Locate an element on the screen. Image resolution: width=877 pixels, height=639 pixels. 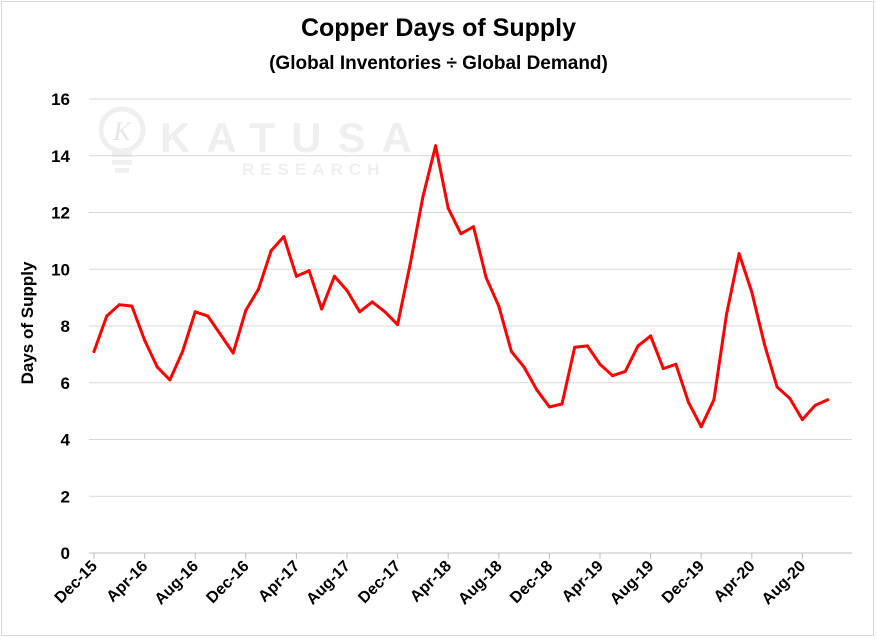
chart-title: Copper Days of Supply is located at coordinates (438, 28).